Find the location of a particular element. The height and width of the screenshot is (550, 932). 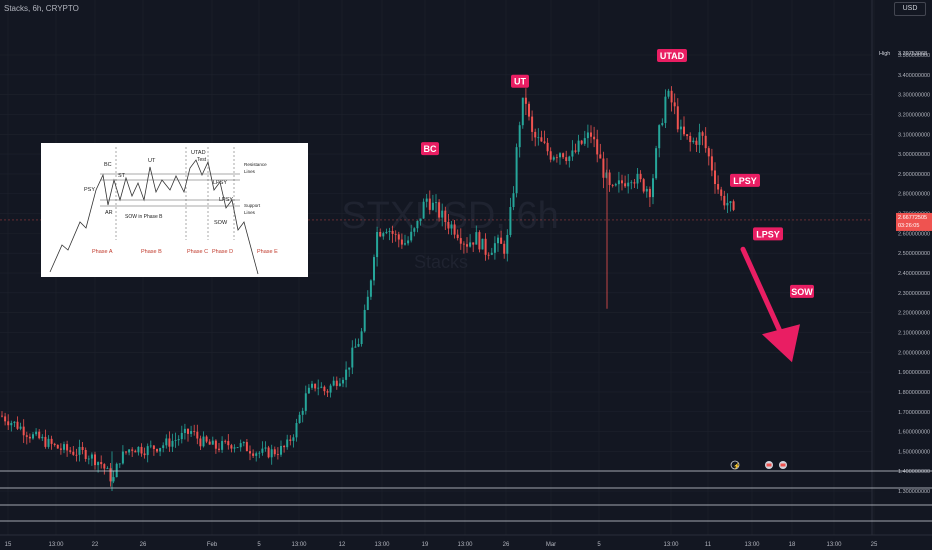

event-icons: ⚡ is located at coordinates (758, 465).